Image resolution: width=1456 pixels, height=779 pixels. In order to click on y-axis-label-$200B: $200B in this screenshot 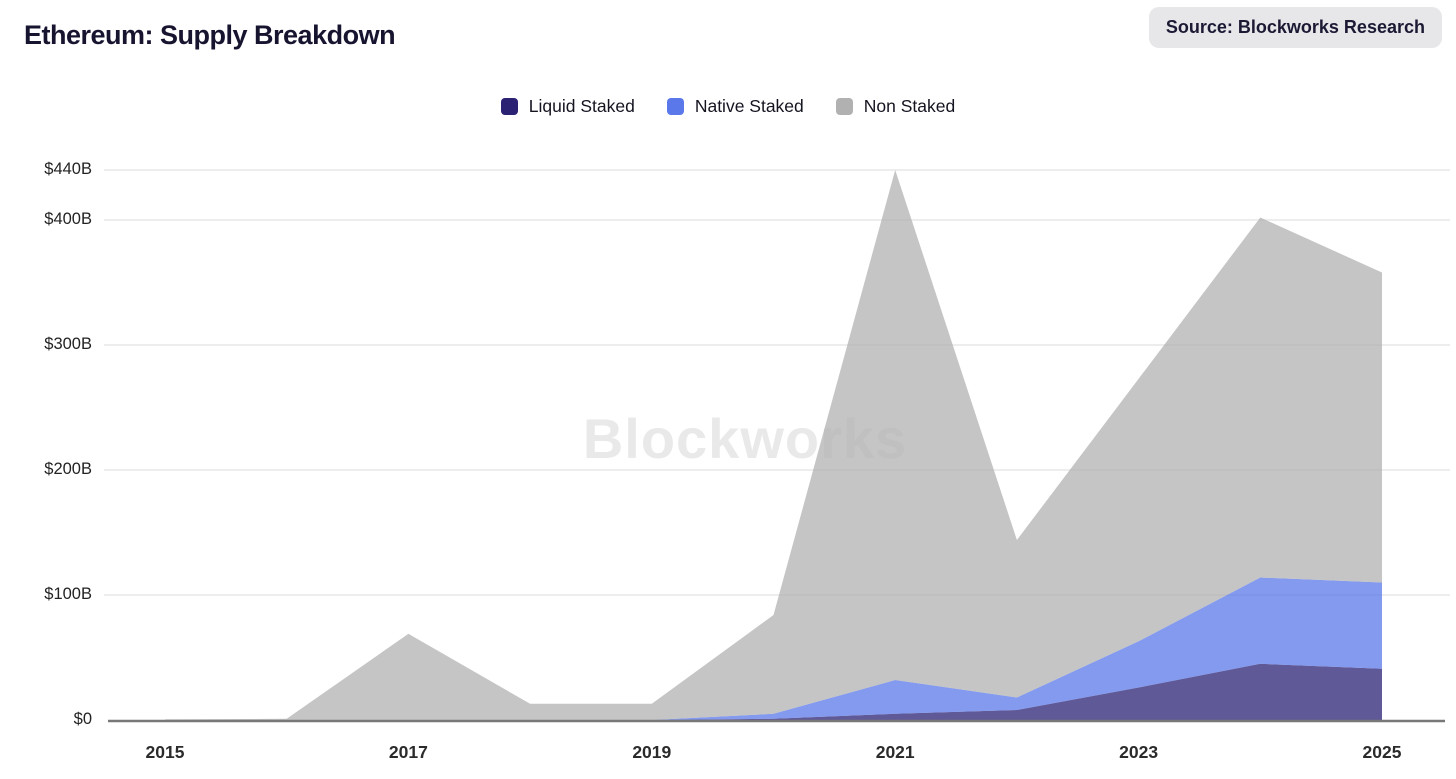, I will do `click(68, 469)`.